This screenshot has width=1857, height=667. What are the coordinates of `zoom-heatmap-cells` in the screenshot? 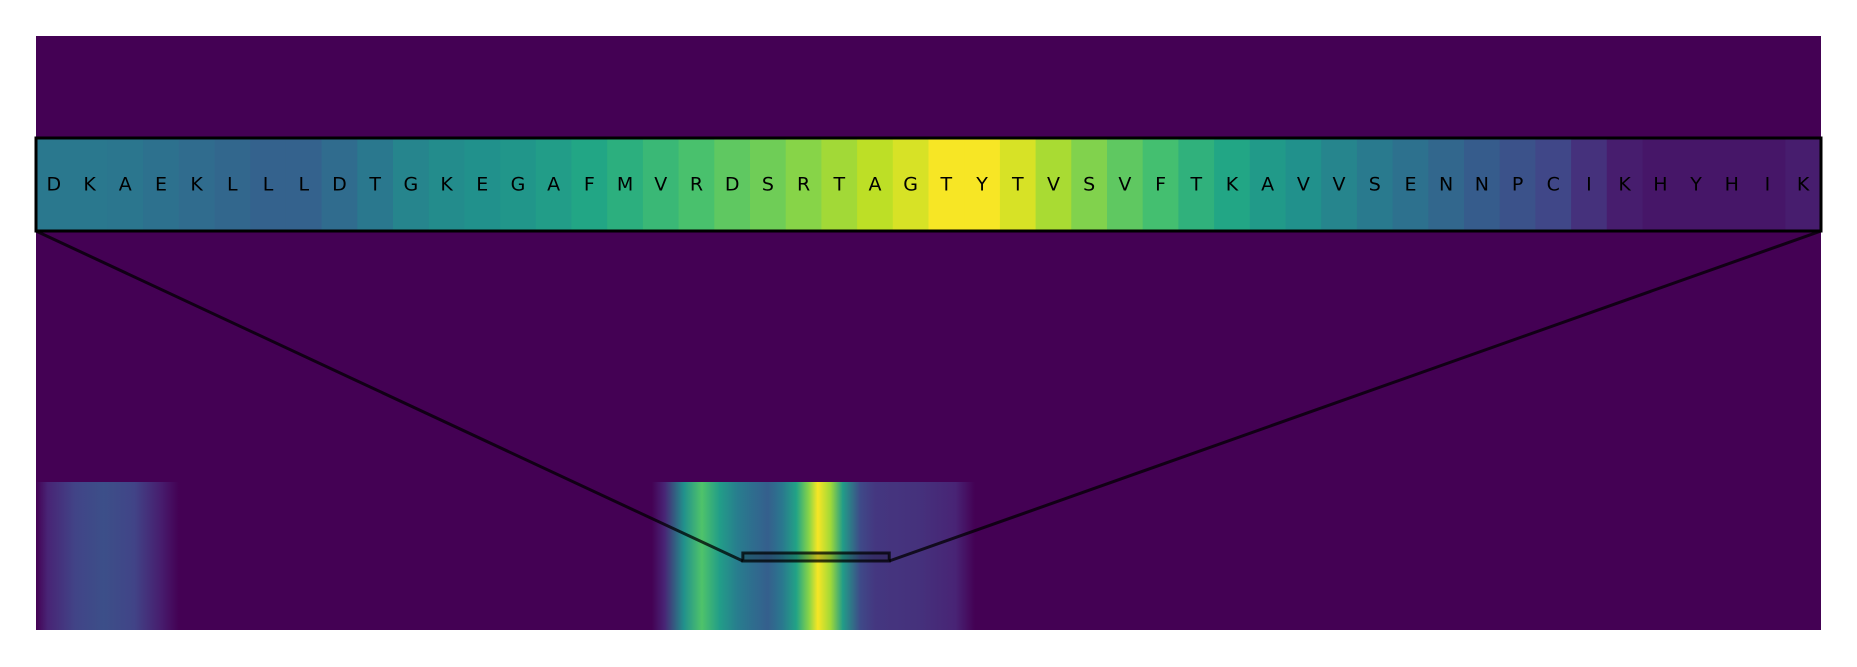 It's located at (929, 184).